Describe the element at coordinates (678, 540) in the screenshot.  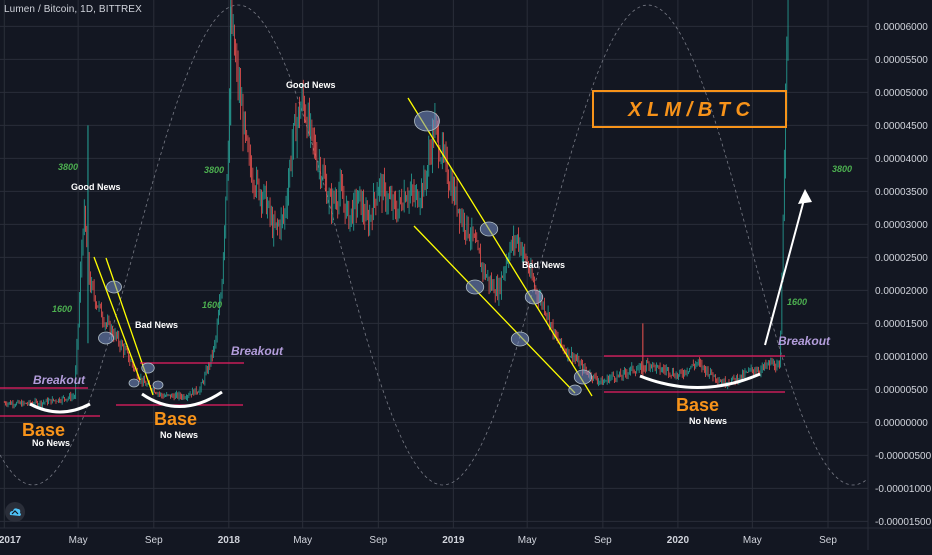
I see `x-tick-label: 2020` at that location.